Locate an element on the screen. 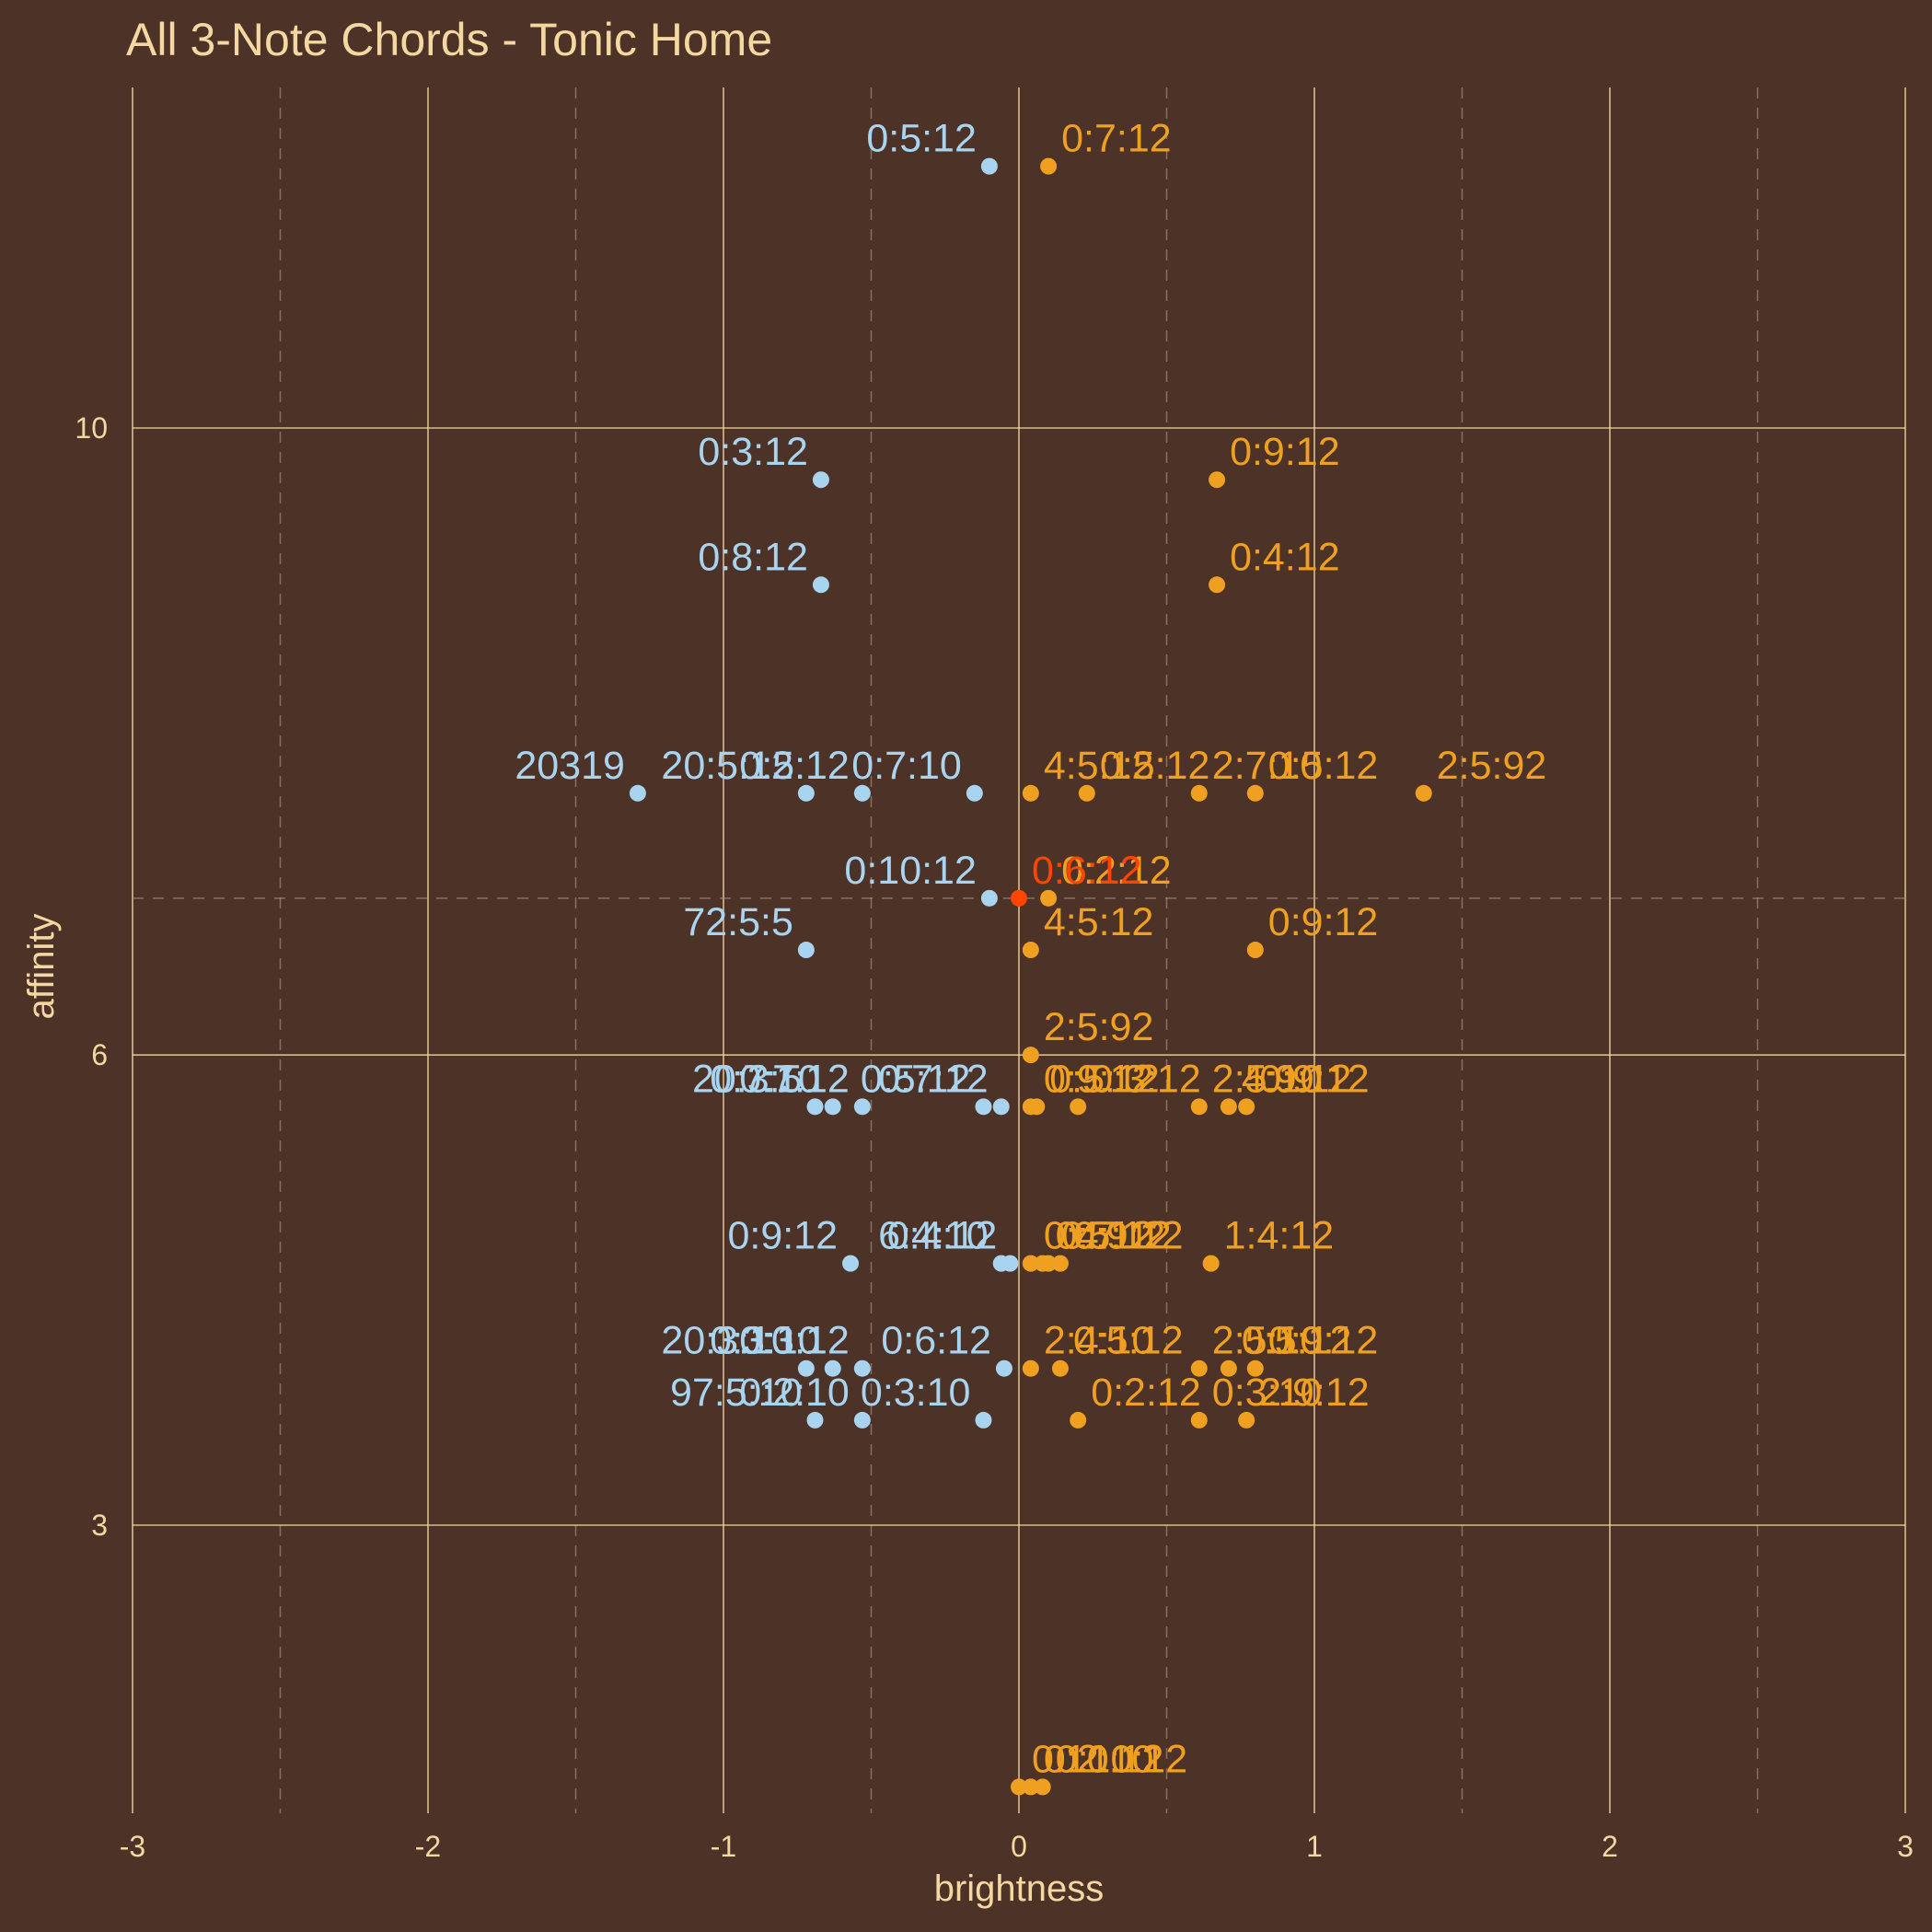 This screenshot has height=1932, width=1932. x-tick-label: 0 is located at coordinates (1019, 1847).